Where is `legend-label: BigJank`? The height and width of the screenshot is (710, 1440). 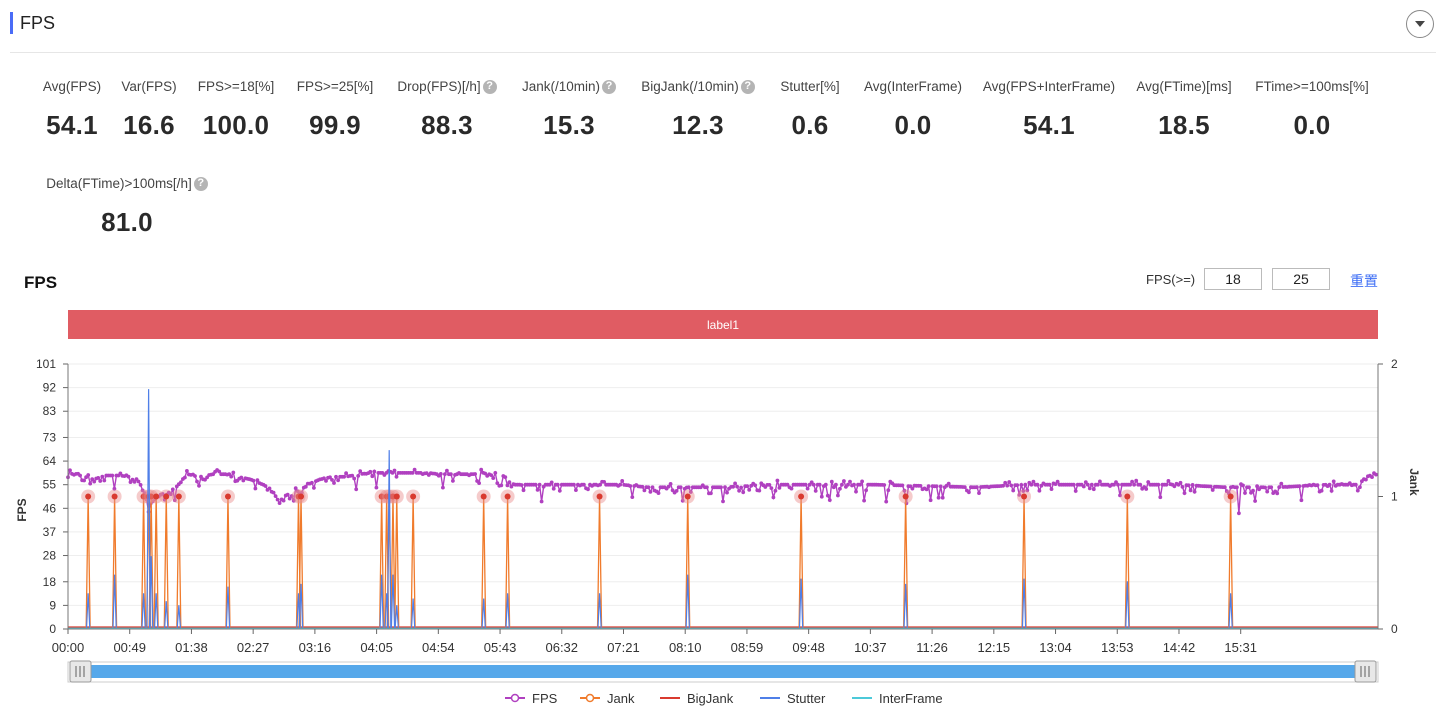
legend-label: BigJank is located at coordinates (710, 698).